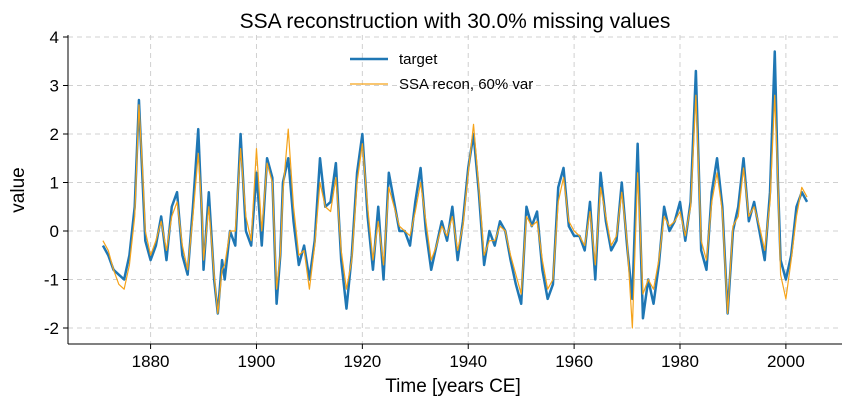 The height and width of the screenshot is (411, 851). I want to click on x-tick-label: 1880, so click(151, 361).